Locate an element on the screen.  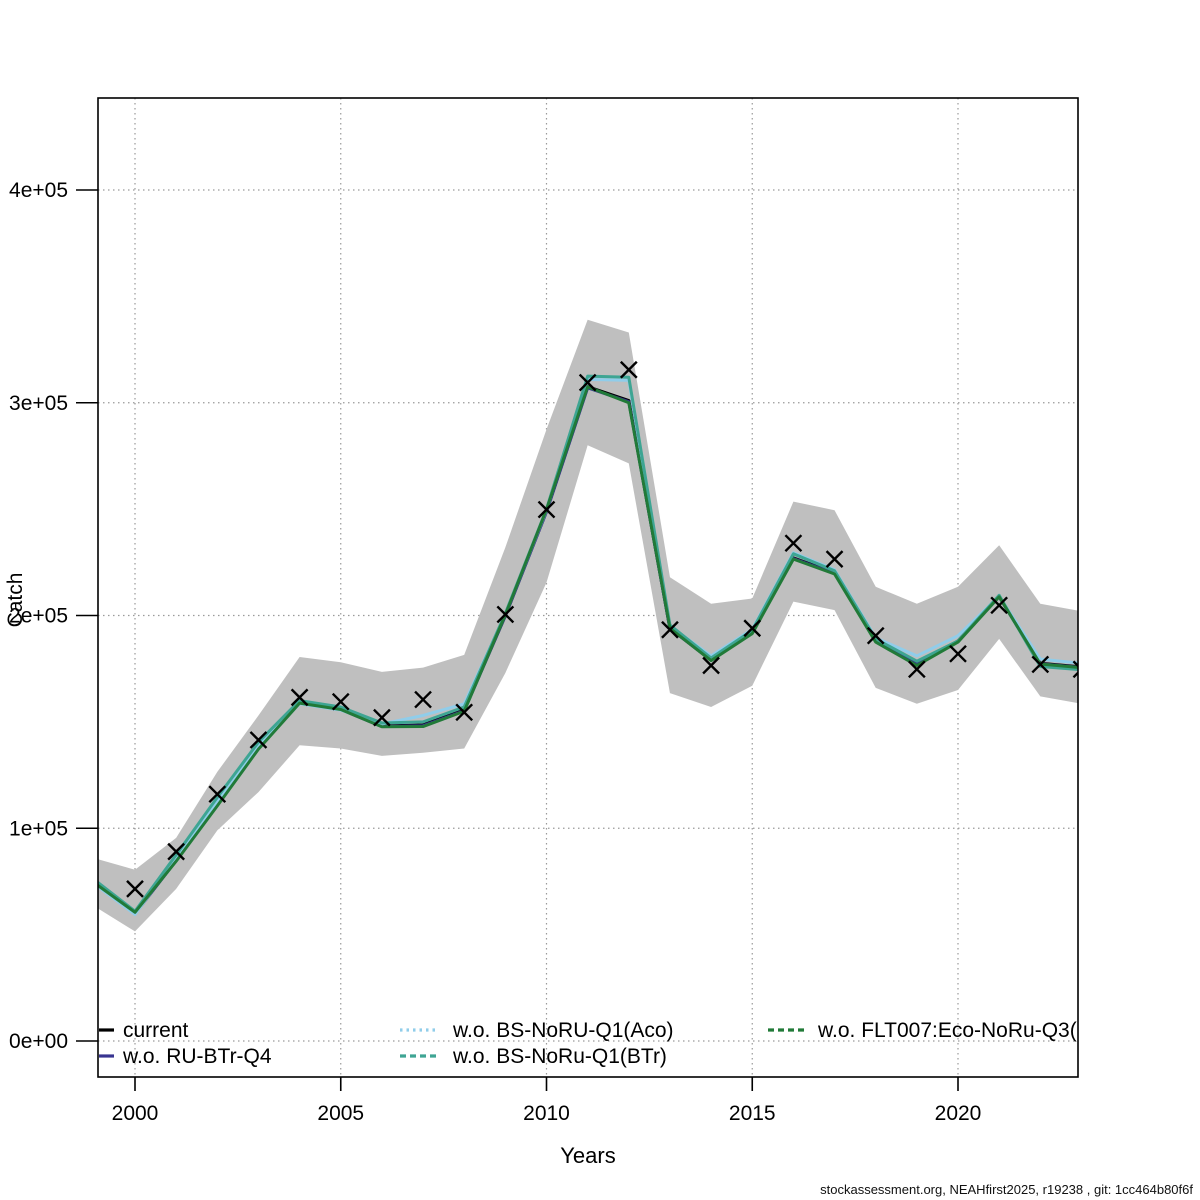
legend-label: w.o. BS-NoRU-Q1(Aco) is located at coordinates (563, 1030).